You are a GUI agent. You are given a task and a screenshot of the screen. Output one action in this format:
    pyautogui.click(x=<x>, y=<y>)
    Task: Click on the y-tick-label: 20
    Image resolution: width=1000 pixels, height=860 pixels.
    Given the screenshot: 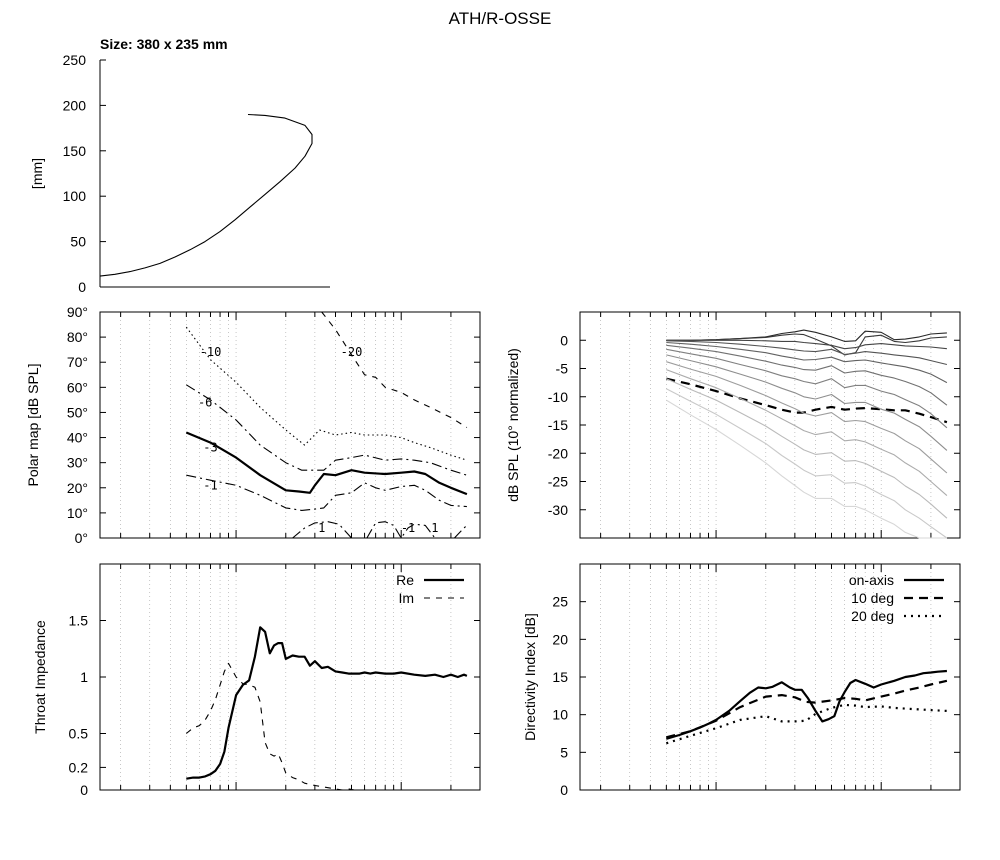 What is the action you would take?
    pyautogui.click(x=560, y=639)
    